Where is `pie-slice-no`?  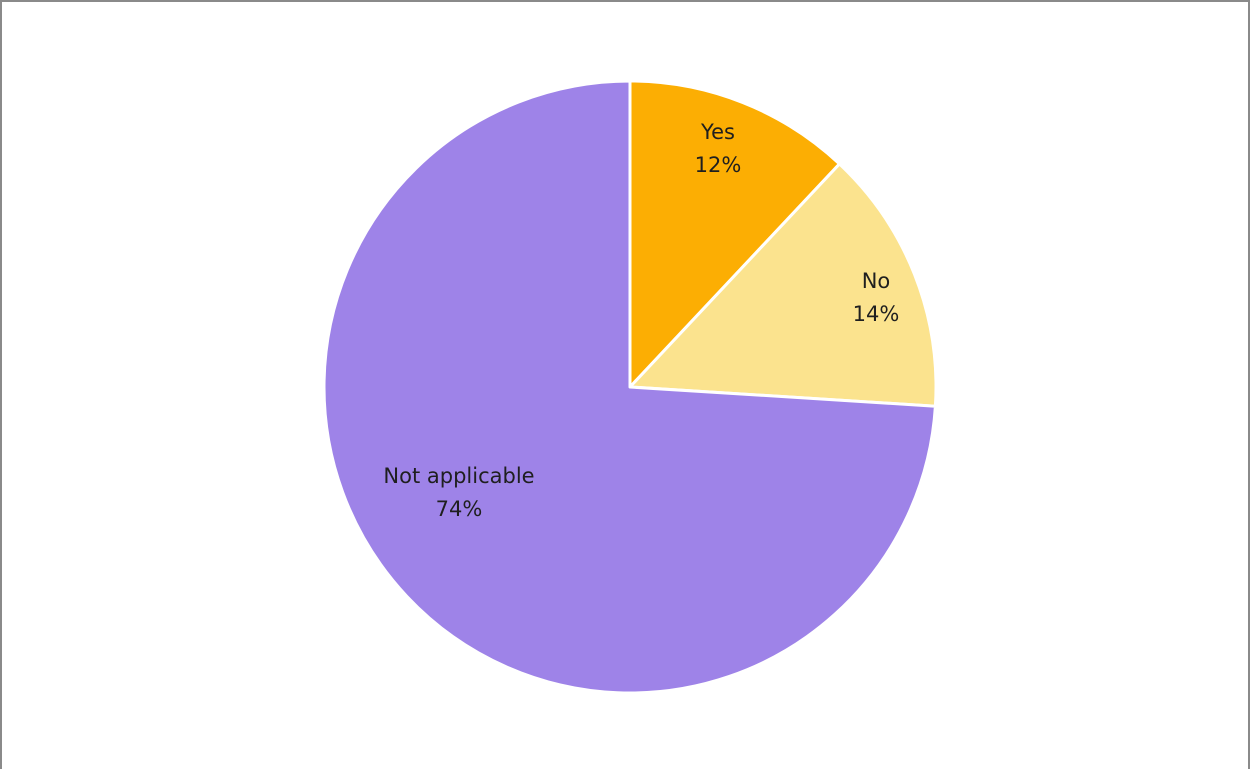
pie-slice-no is located at coordinates (783, 285).